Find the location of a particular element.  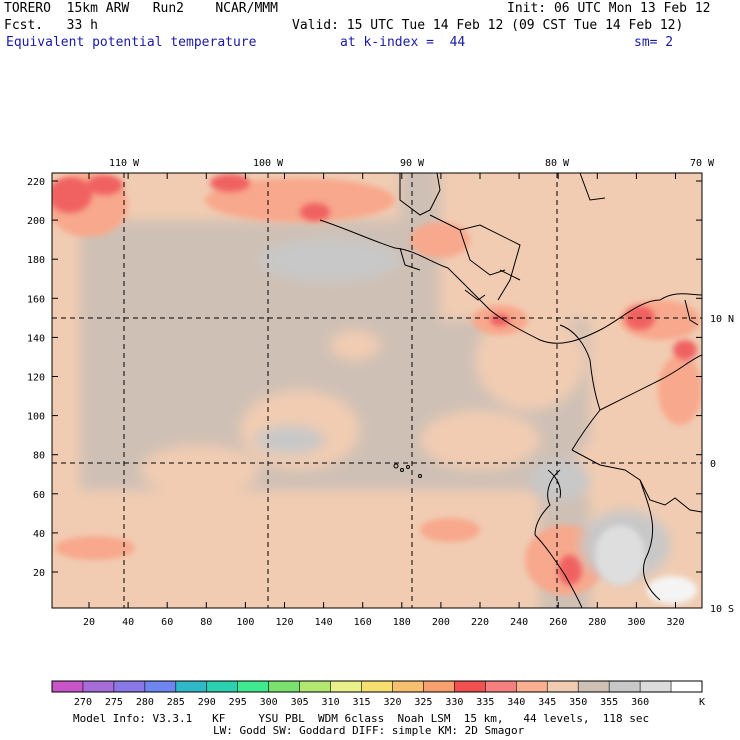

colorbar-label: 330 is located at coordinates (454, 702).